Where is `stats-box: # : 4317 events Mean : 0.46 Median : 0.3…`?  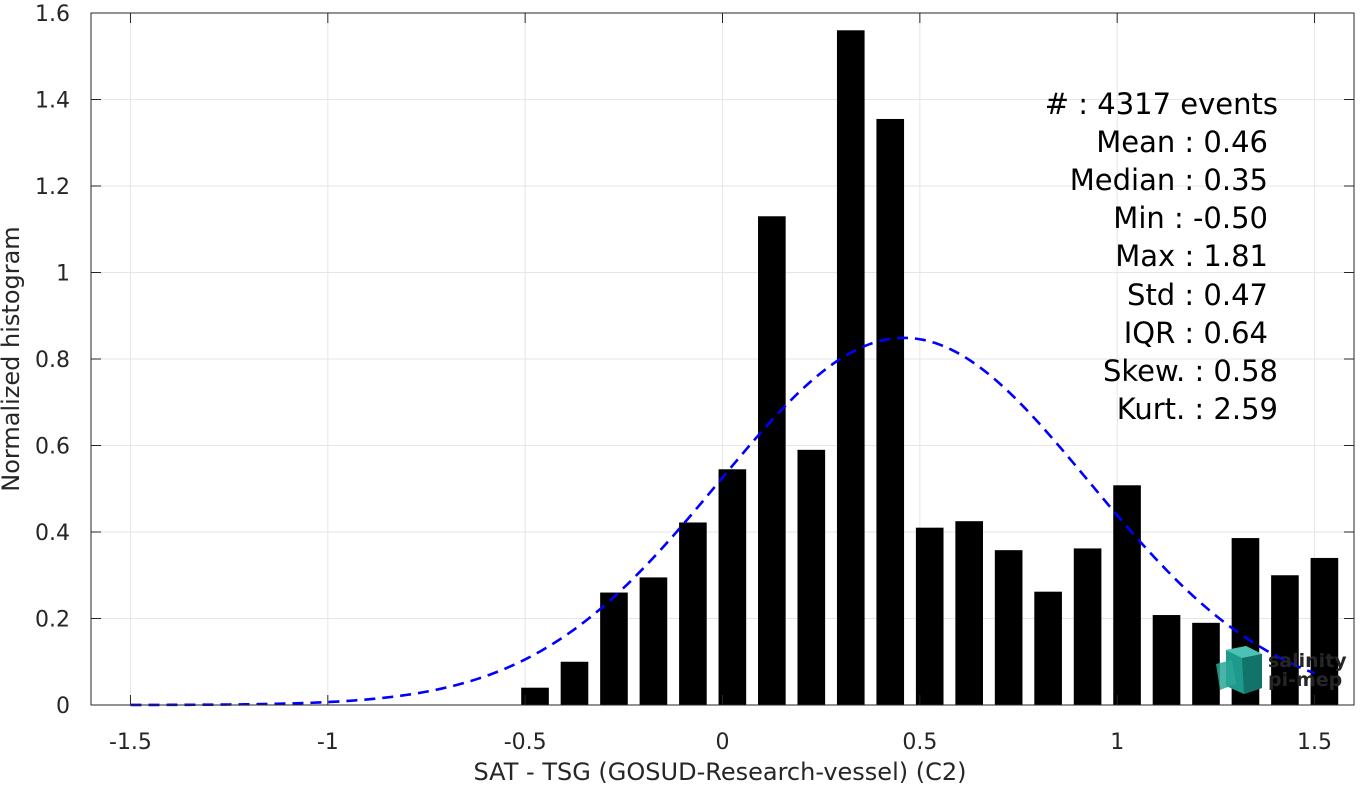
stats-box: # : 4317 events Mean : 0.46 Median : 0.3… is located at coordinates (1161, 256).